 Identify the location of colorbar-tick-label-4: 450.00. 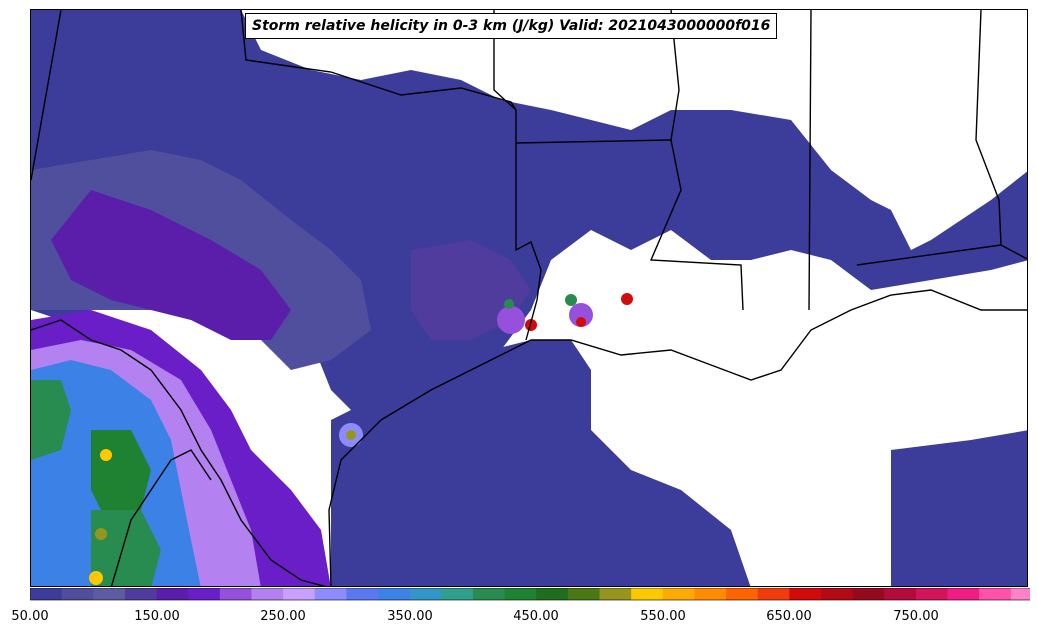
(536, 616).